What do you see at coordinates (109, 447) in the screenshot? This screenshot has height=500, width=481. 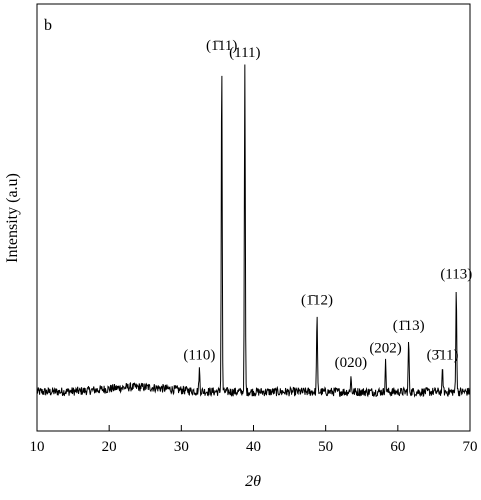 I see `x-tick-label: 20` at bounding box center [109, 447].